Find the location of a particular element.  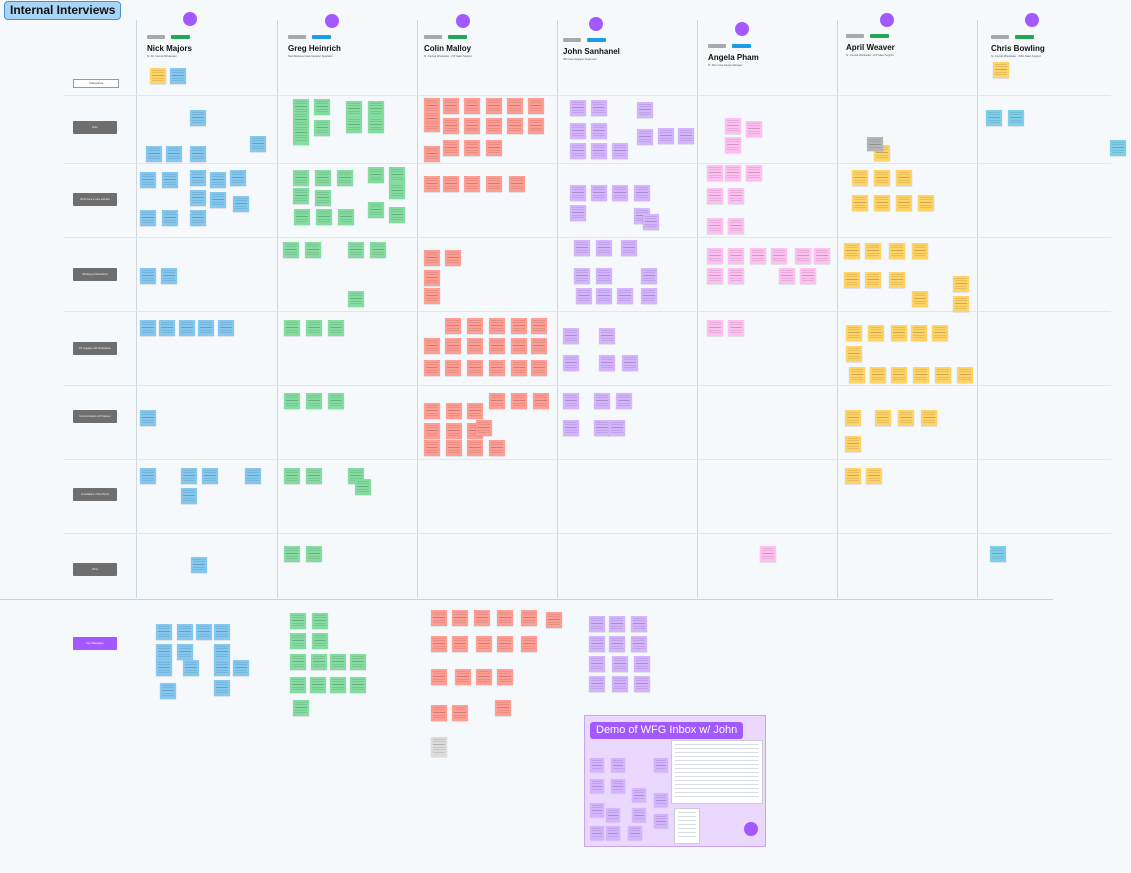

row-label-5: Communication w/ Producer is located at coordinates (95, 416).